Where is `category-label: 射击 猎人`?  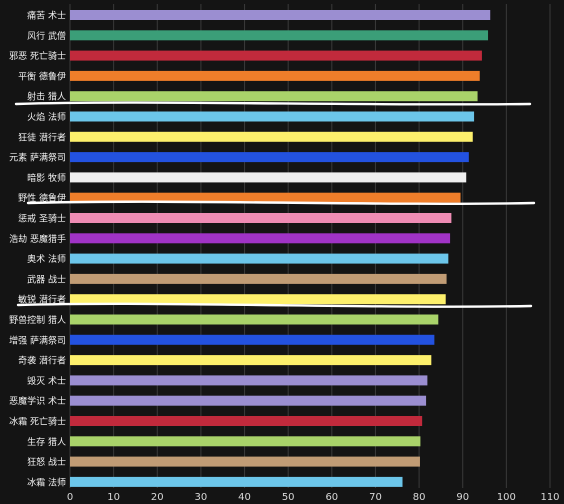
category-label: 射击 猎人 is located at coordinates (46, 97).